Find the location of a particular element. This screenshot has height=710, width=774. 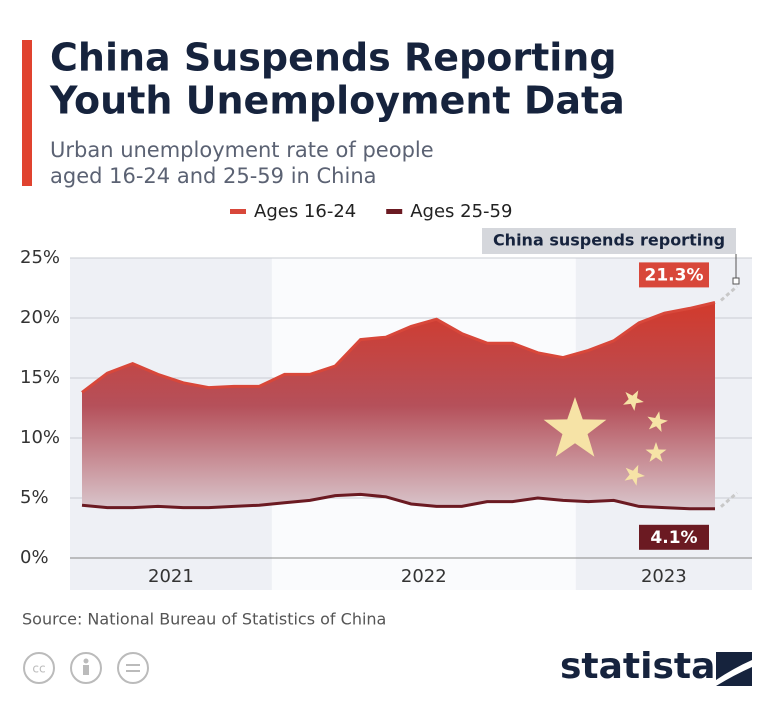

value-label: 21.3% is located at coordinates (674, 275).